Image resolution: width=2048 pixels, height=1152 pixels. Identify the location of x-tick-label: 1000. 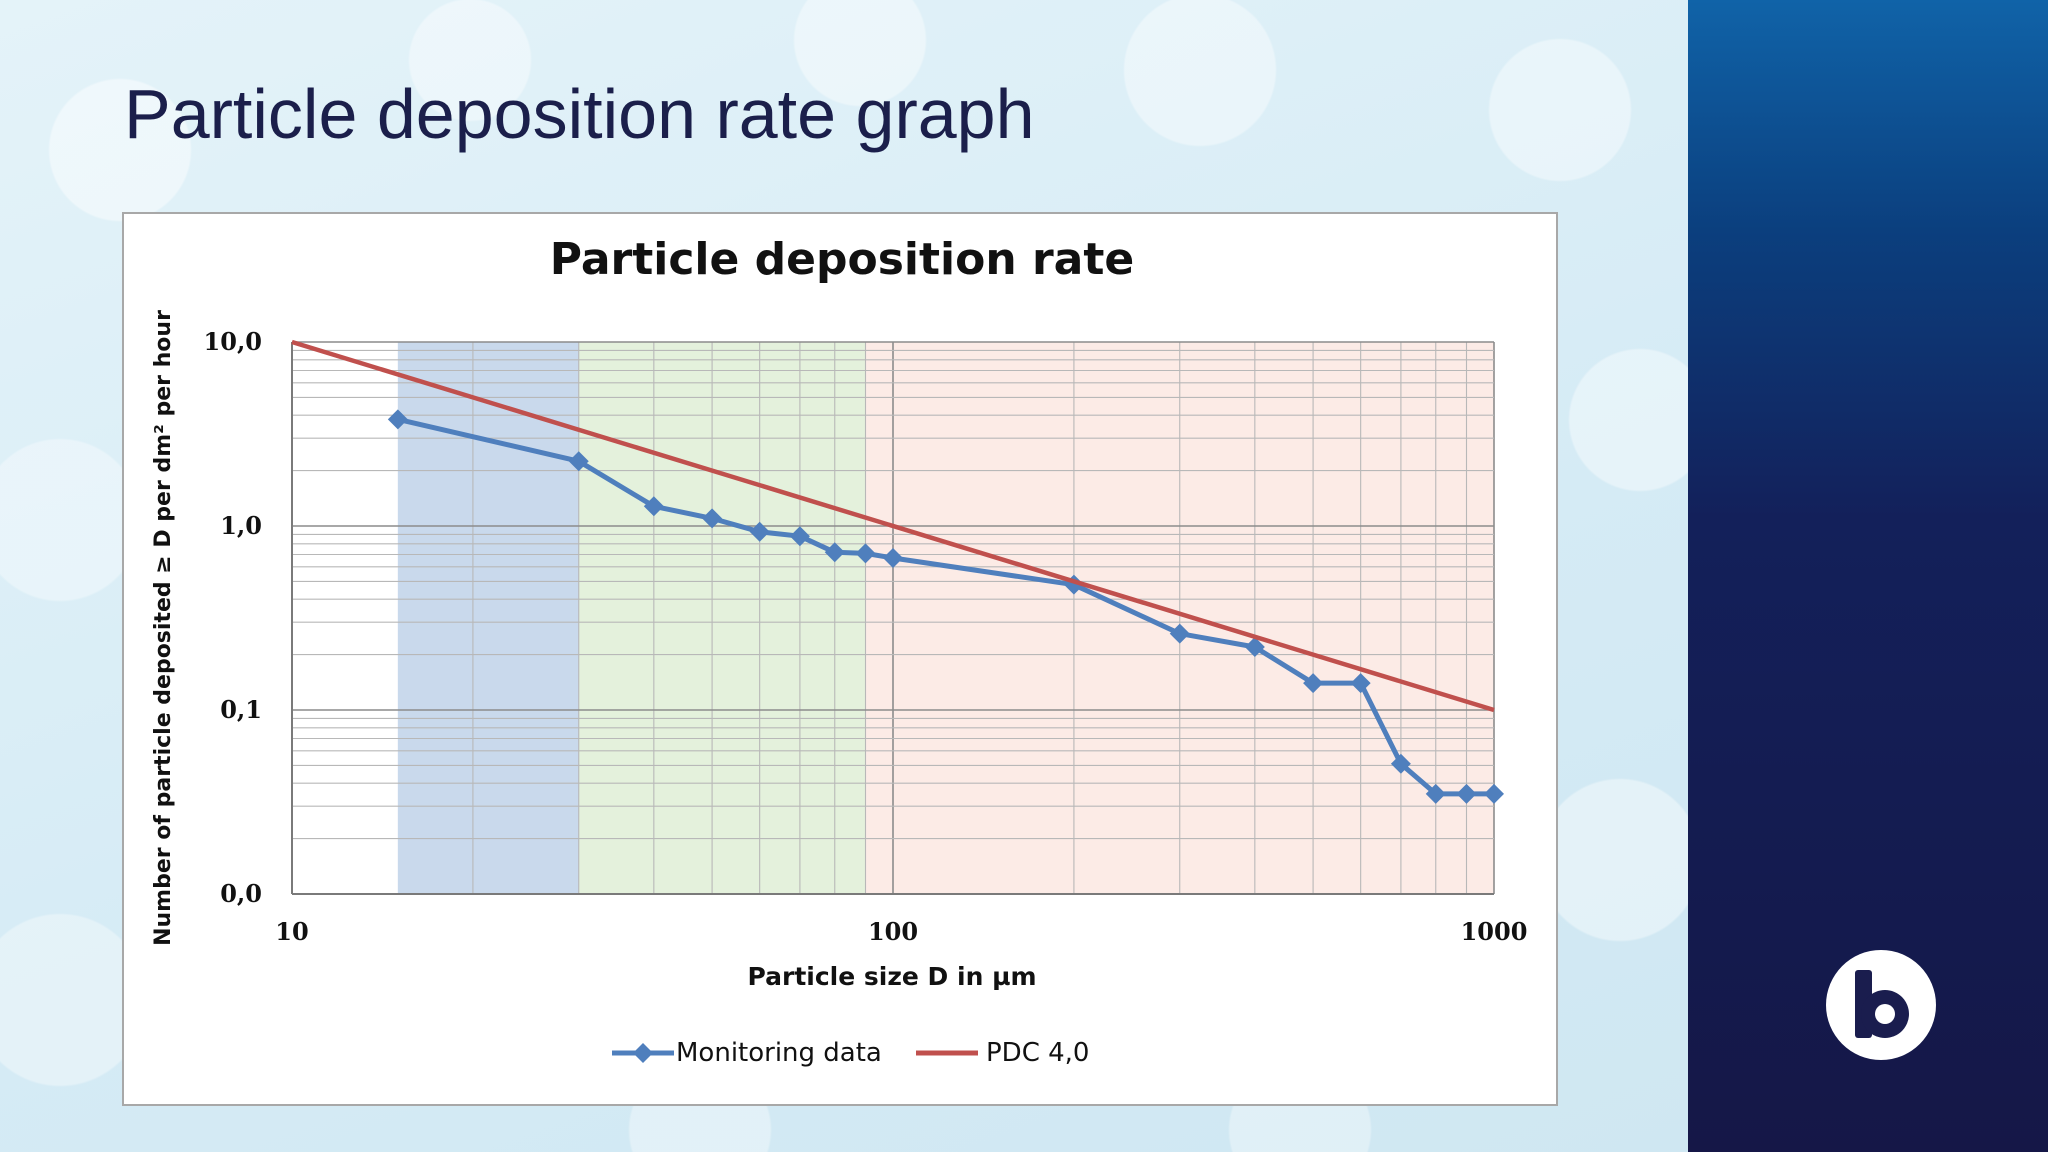
(1494, 931).